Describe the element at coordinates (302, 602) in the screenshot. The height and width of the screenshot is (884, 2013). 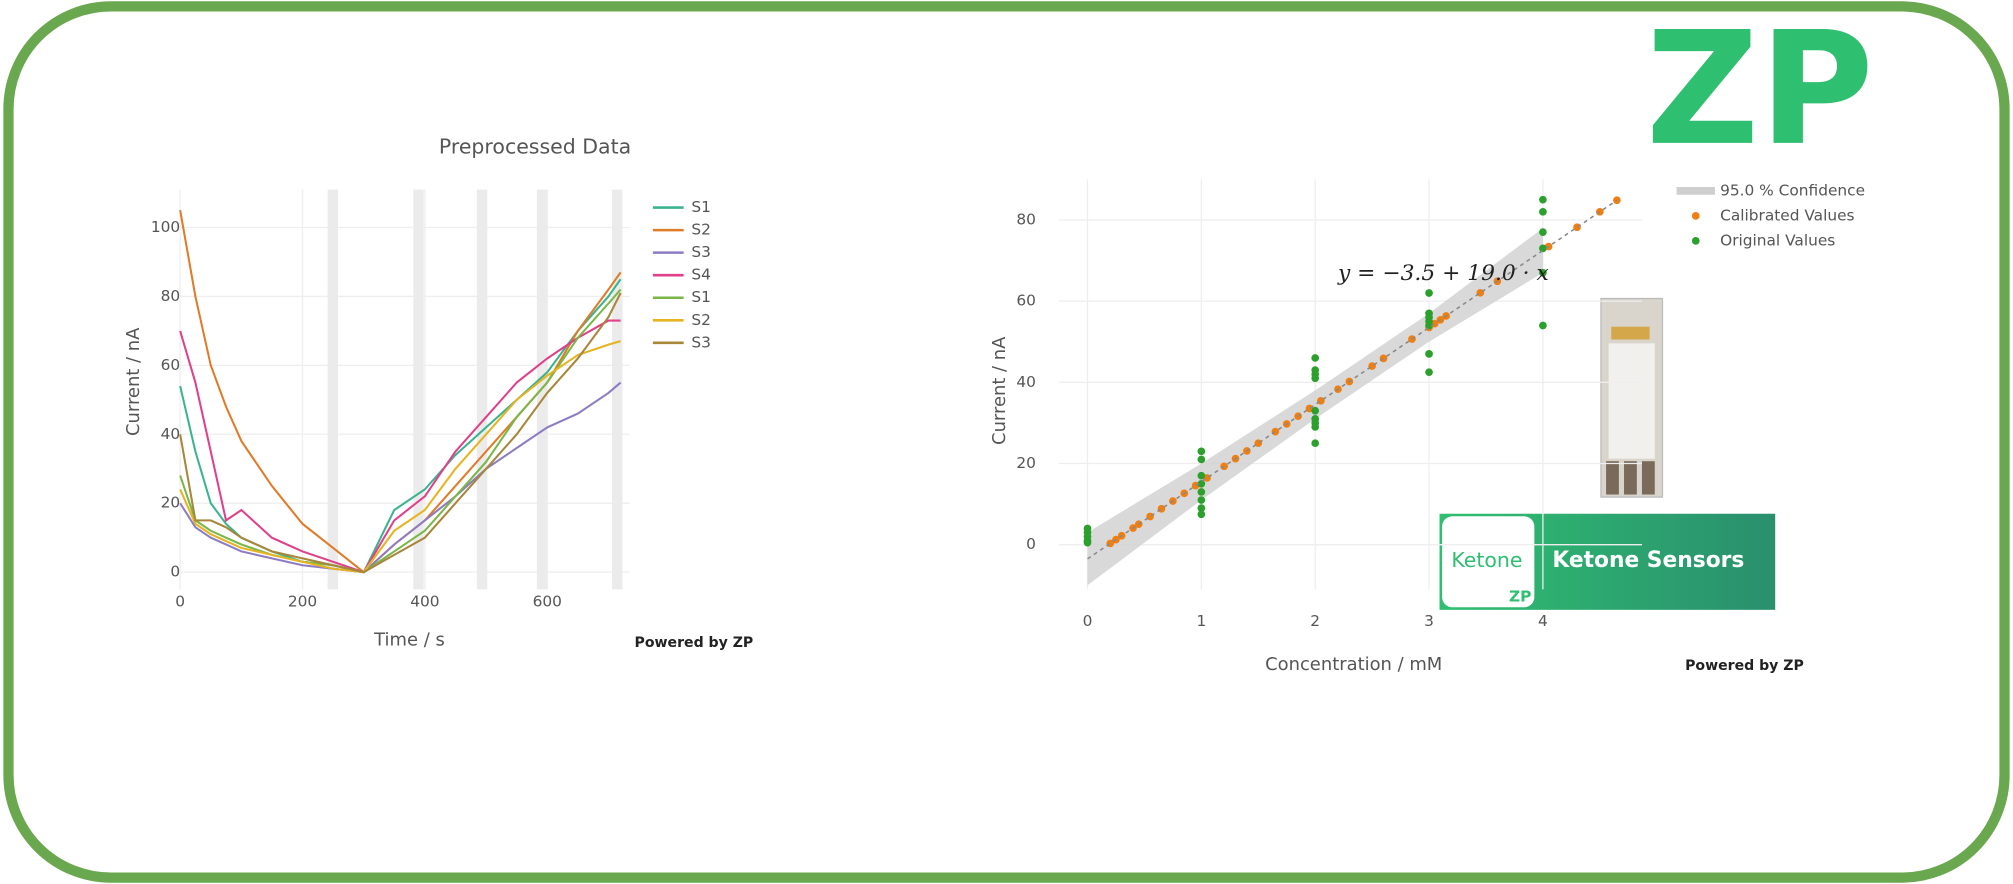
I see `x-tick-label: 200` at that location.